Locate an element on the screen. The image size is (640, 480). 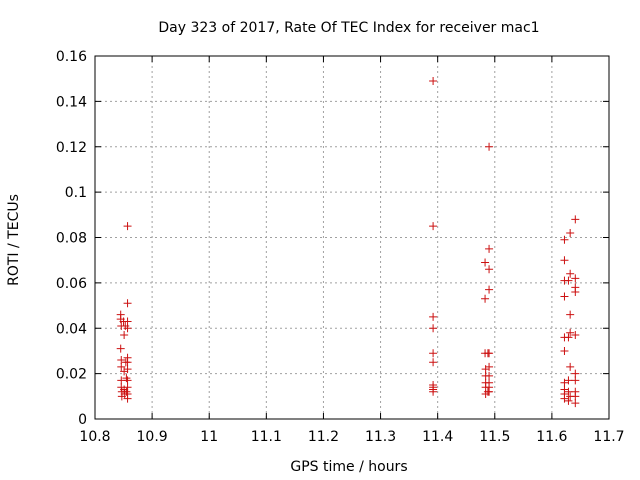
y-axis-label: ROTI / TECUs is located at coordinates (14, 240).